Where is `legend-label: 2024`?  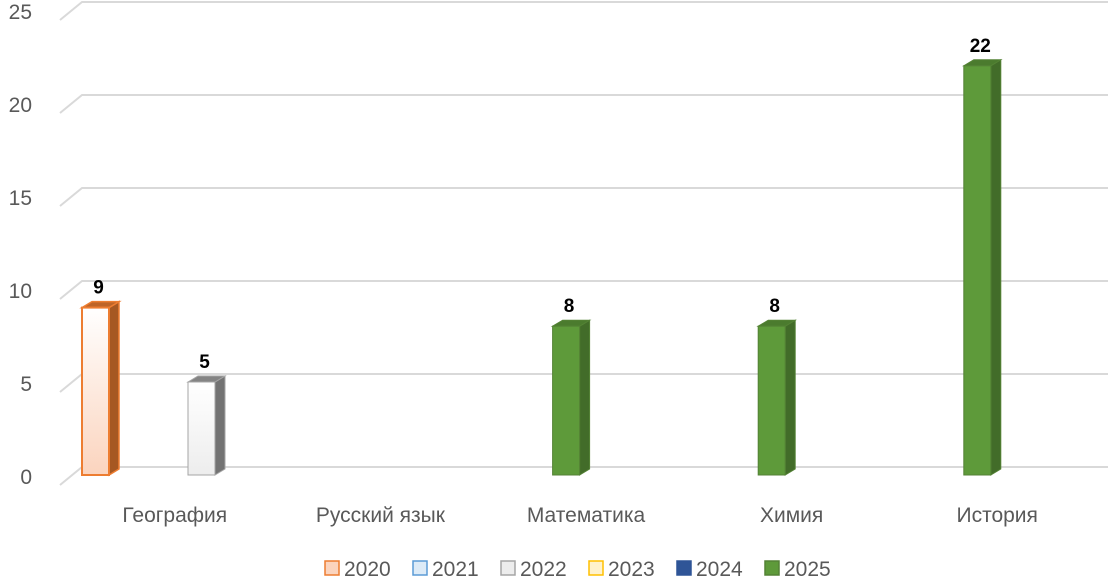
legend-label: 2024 is located at coordinates (719, 568).